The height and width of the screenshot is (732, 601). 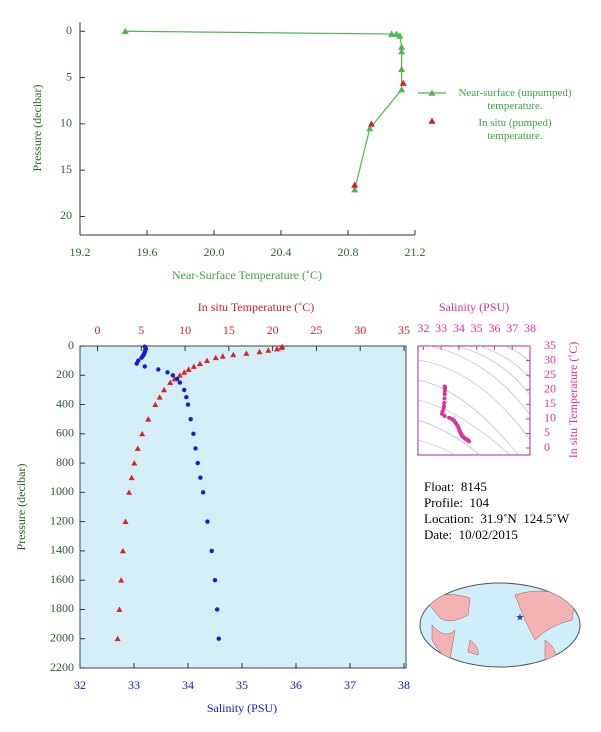 What do you see at coordinates (229, 330) in the screenshot?
I see `x2-tick-label: 15` at bounding box center [229, 330].